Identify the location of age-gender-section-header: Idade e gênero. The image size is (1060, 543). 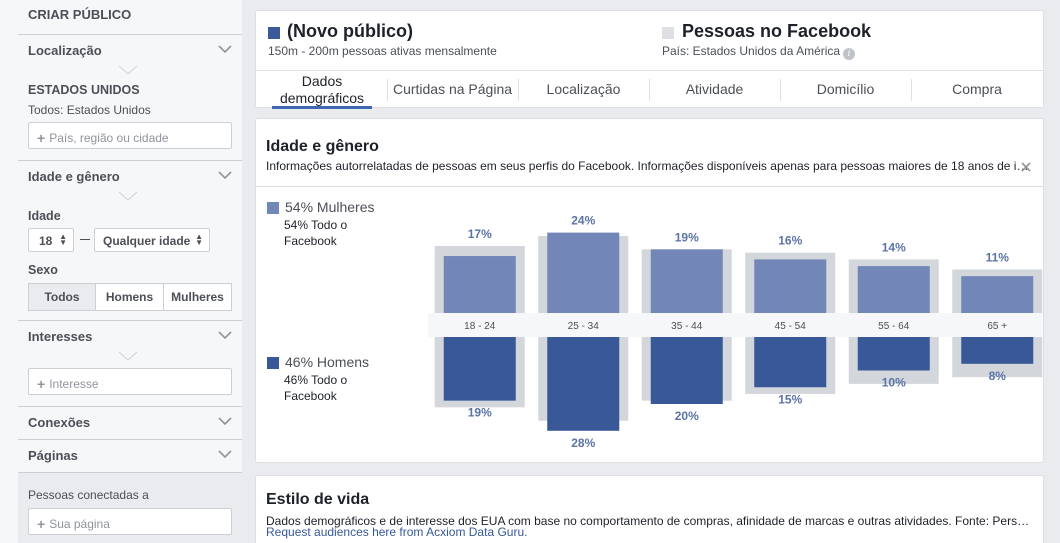
(130, 176).